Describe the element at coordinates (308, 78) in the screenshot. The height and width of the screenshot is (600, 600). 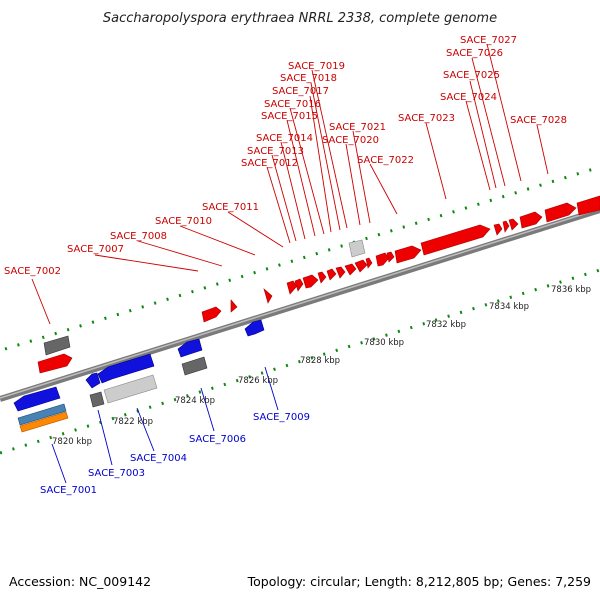
I see `gene-label: SACE_7018` at that location.